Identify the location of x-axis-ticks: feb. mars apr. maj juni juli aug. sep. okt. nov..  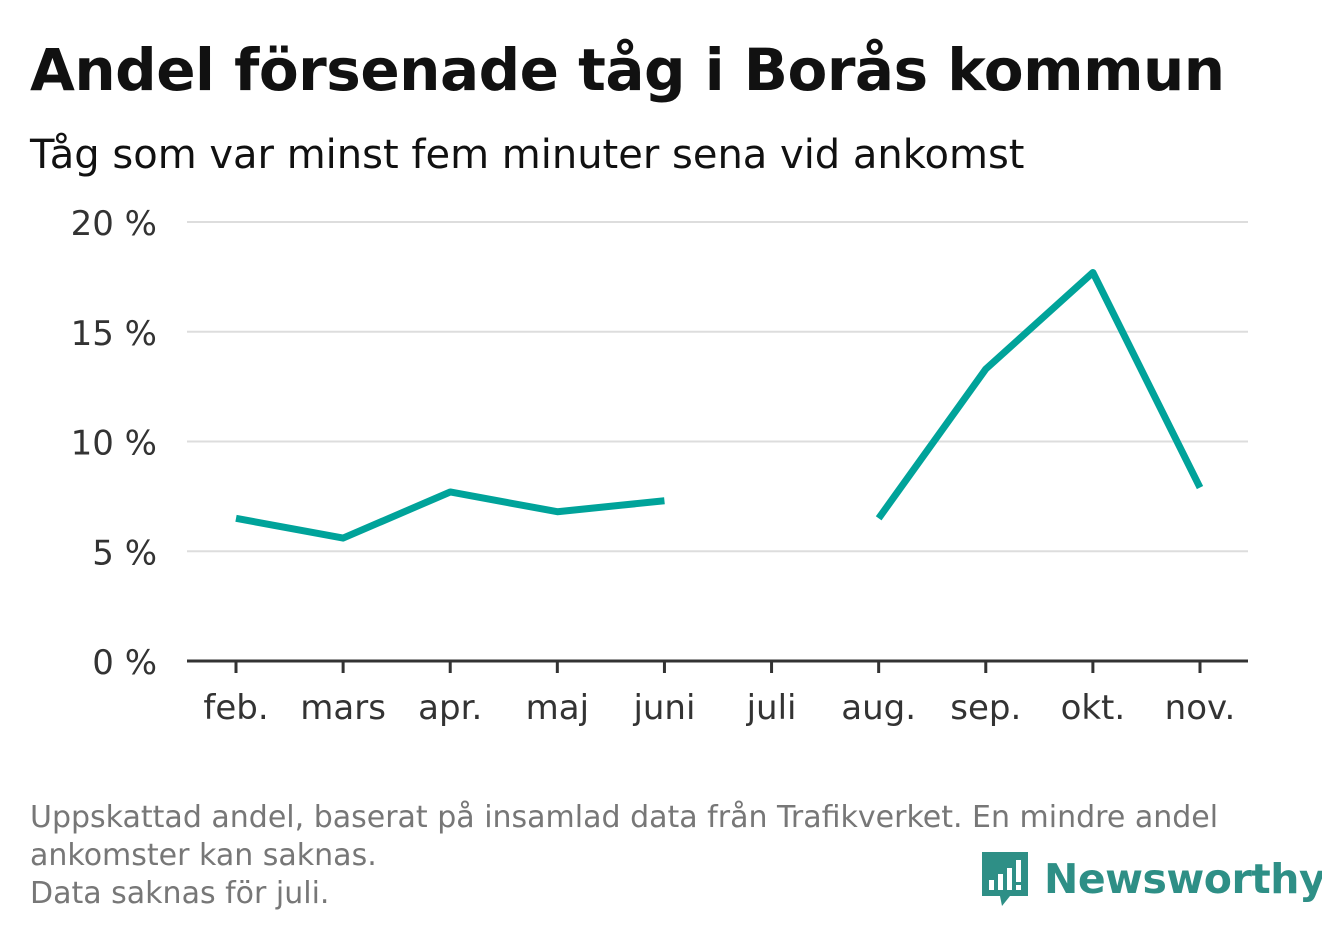
(719, 694).